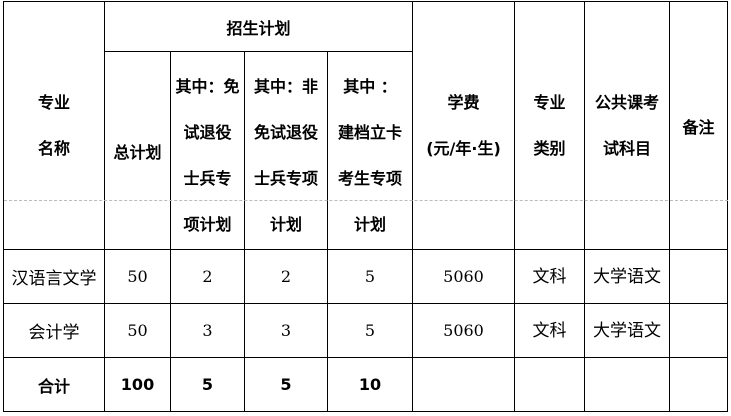  Describe the element at coordinates (463, 125) in the screenshot. I see `header-tuition: 学费 (元/年·生)` at that location.